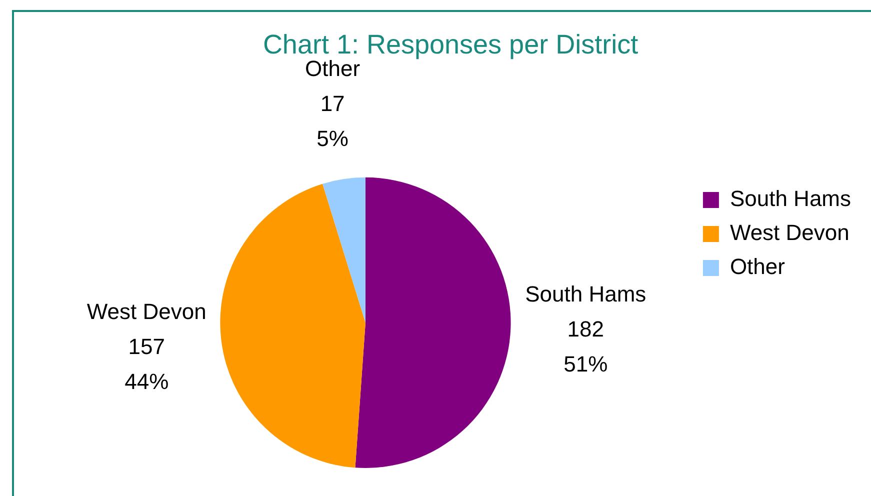 The image size is (871, 496). Describe the element at coordinates (757, 267) in the screenshot. I see `legend-label: Other` at that location.